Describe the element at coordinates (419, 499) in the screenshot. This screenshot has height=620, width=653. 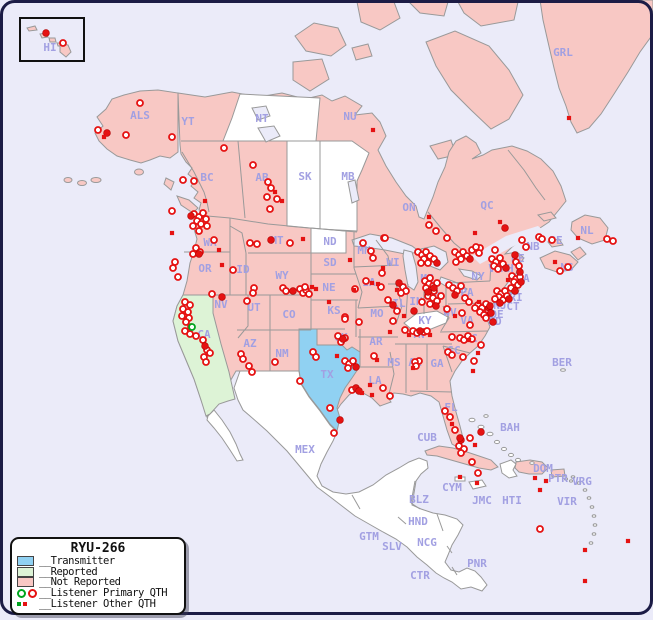
I see `region-label-BLZ: BLZ` at that location.